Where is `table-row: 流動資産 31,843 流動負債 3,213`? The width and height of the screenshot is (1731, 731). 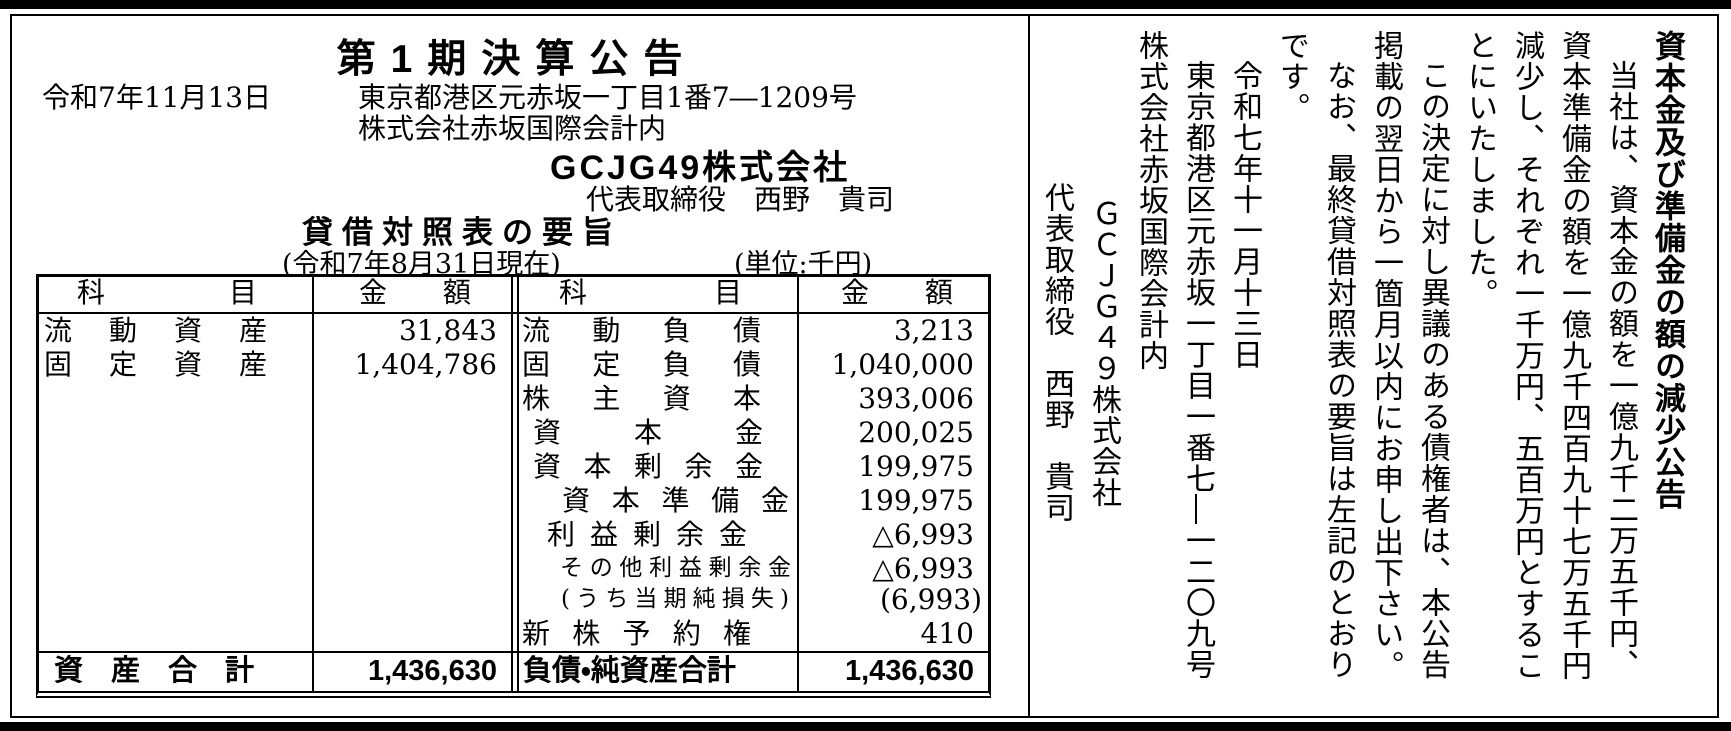
table-row: 流動資産 31,843 流動負債 3,213 is located at coordinates (513, 331).